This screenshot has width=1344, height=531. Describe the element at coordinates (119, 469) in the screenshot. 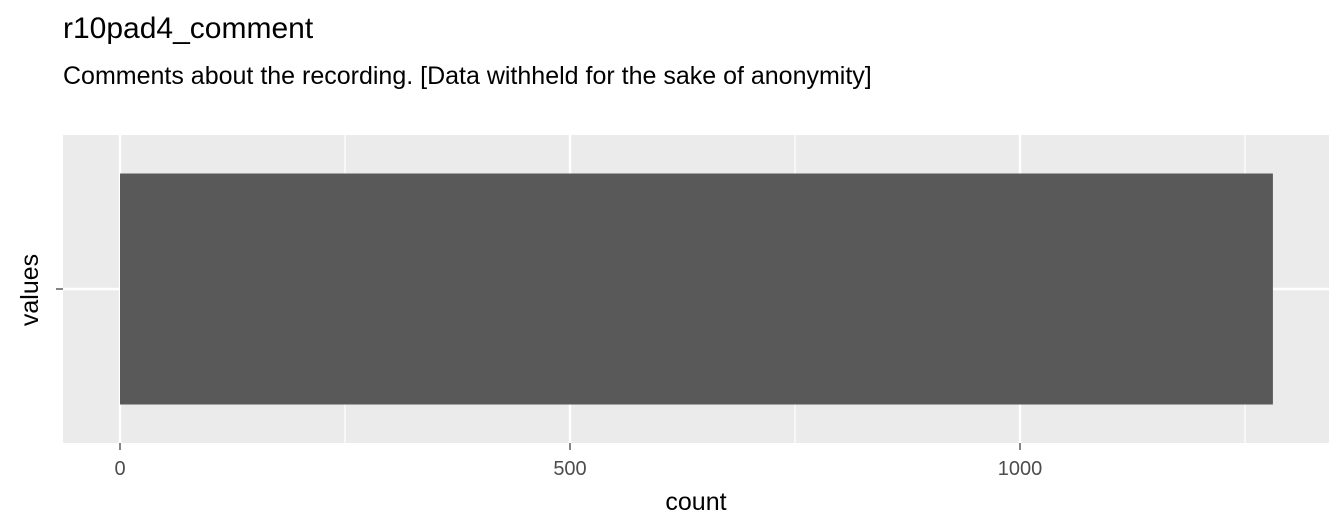

I see `x-tick-label: 0` at that location.